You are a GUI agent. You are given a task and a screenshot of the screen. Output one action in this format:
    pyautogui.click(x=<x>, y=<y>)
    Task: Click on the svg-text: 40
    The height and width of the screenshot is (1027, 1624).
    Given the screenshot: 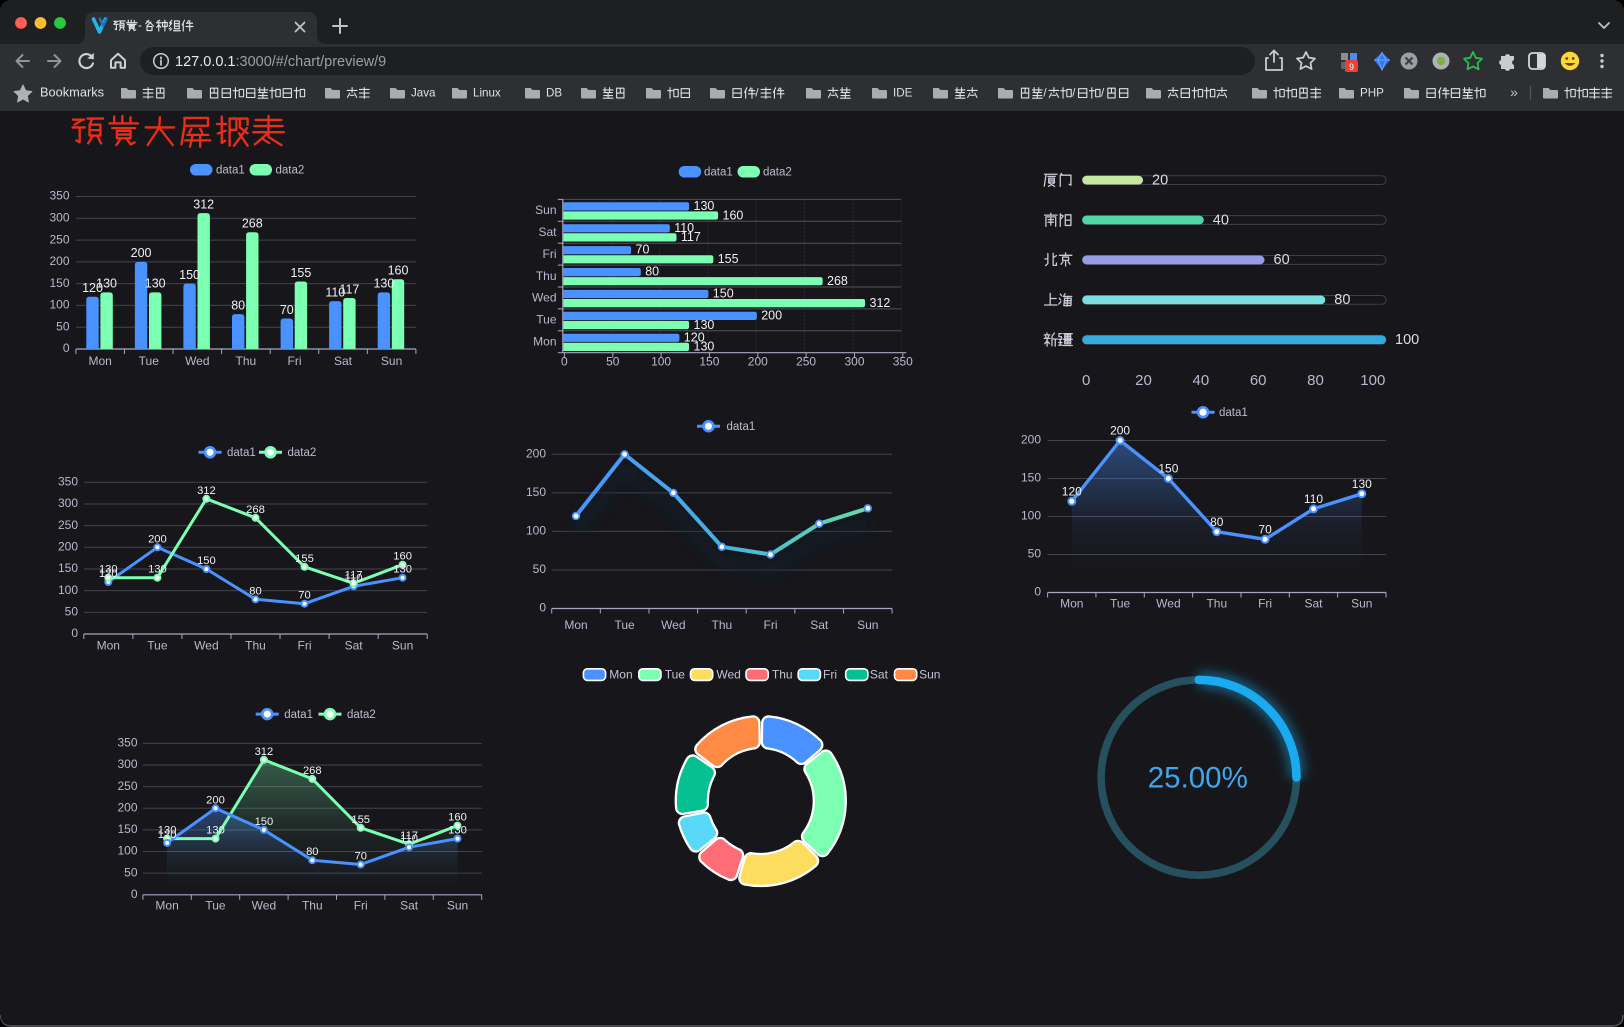 What is the action you would take?
    pyautogui.click(x=1201, y=380)
    